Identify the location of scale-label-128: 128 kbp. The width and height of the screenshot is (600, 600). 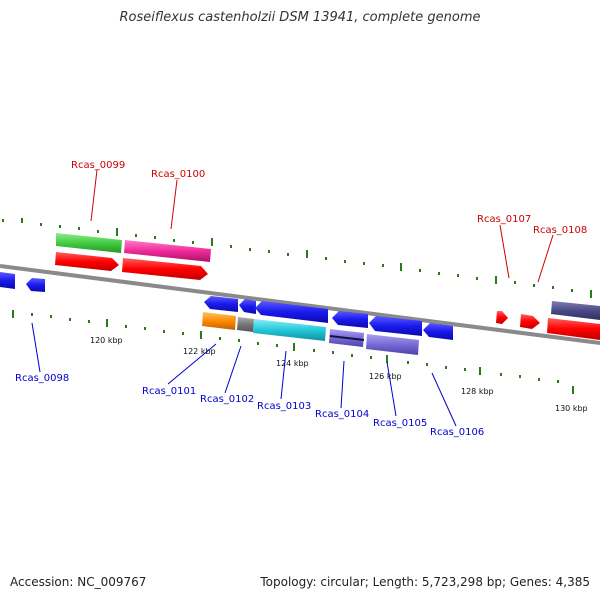
(477, 391).